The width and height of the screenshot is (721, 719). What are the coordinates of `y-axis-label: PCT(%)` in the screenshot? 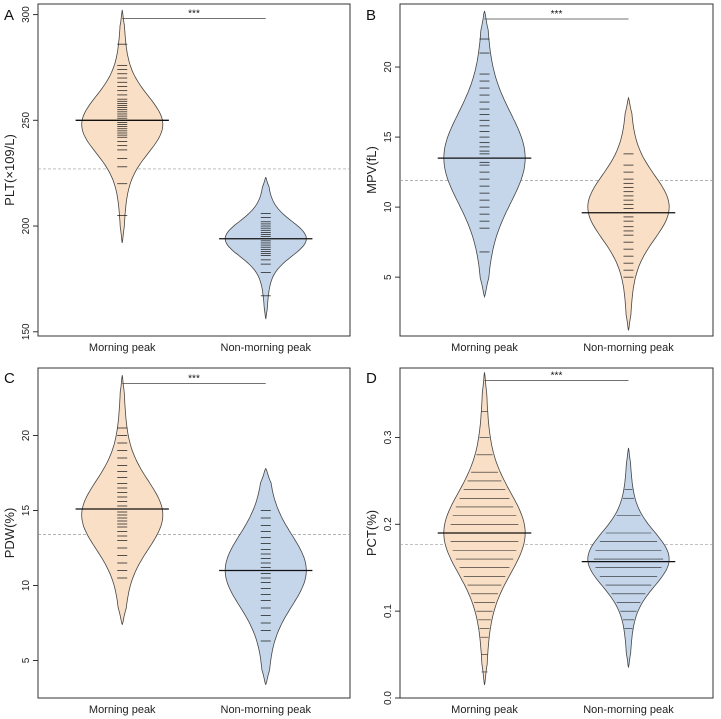 It's located at (371, 533).